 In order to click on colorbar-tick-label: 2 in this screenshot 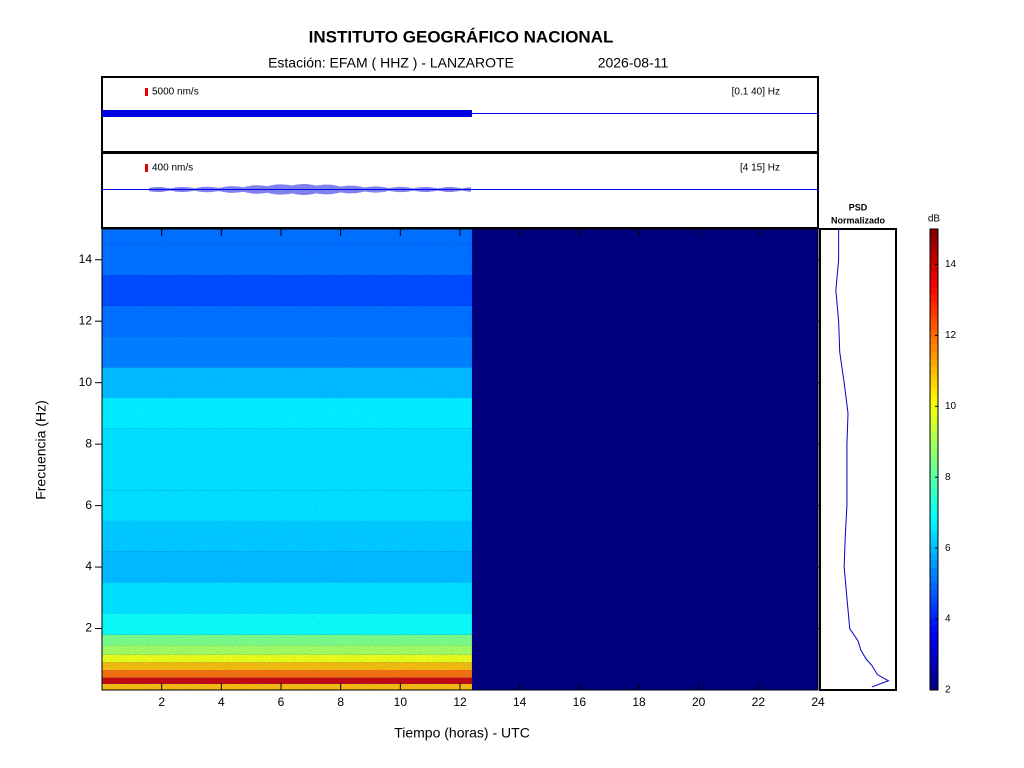, I will do `click(948, 690)`.